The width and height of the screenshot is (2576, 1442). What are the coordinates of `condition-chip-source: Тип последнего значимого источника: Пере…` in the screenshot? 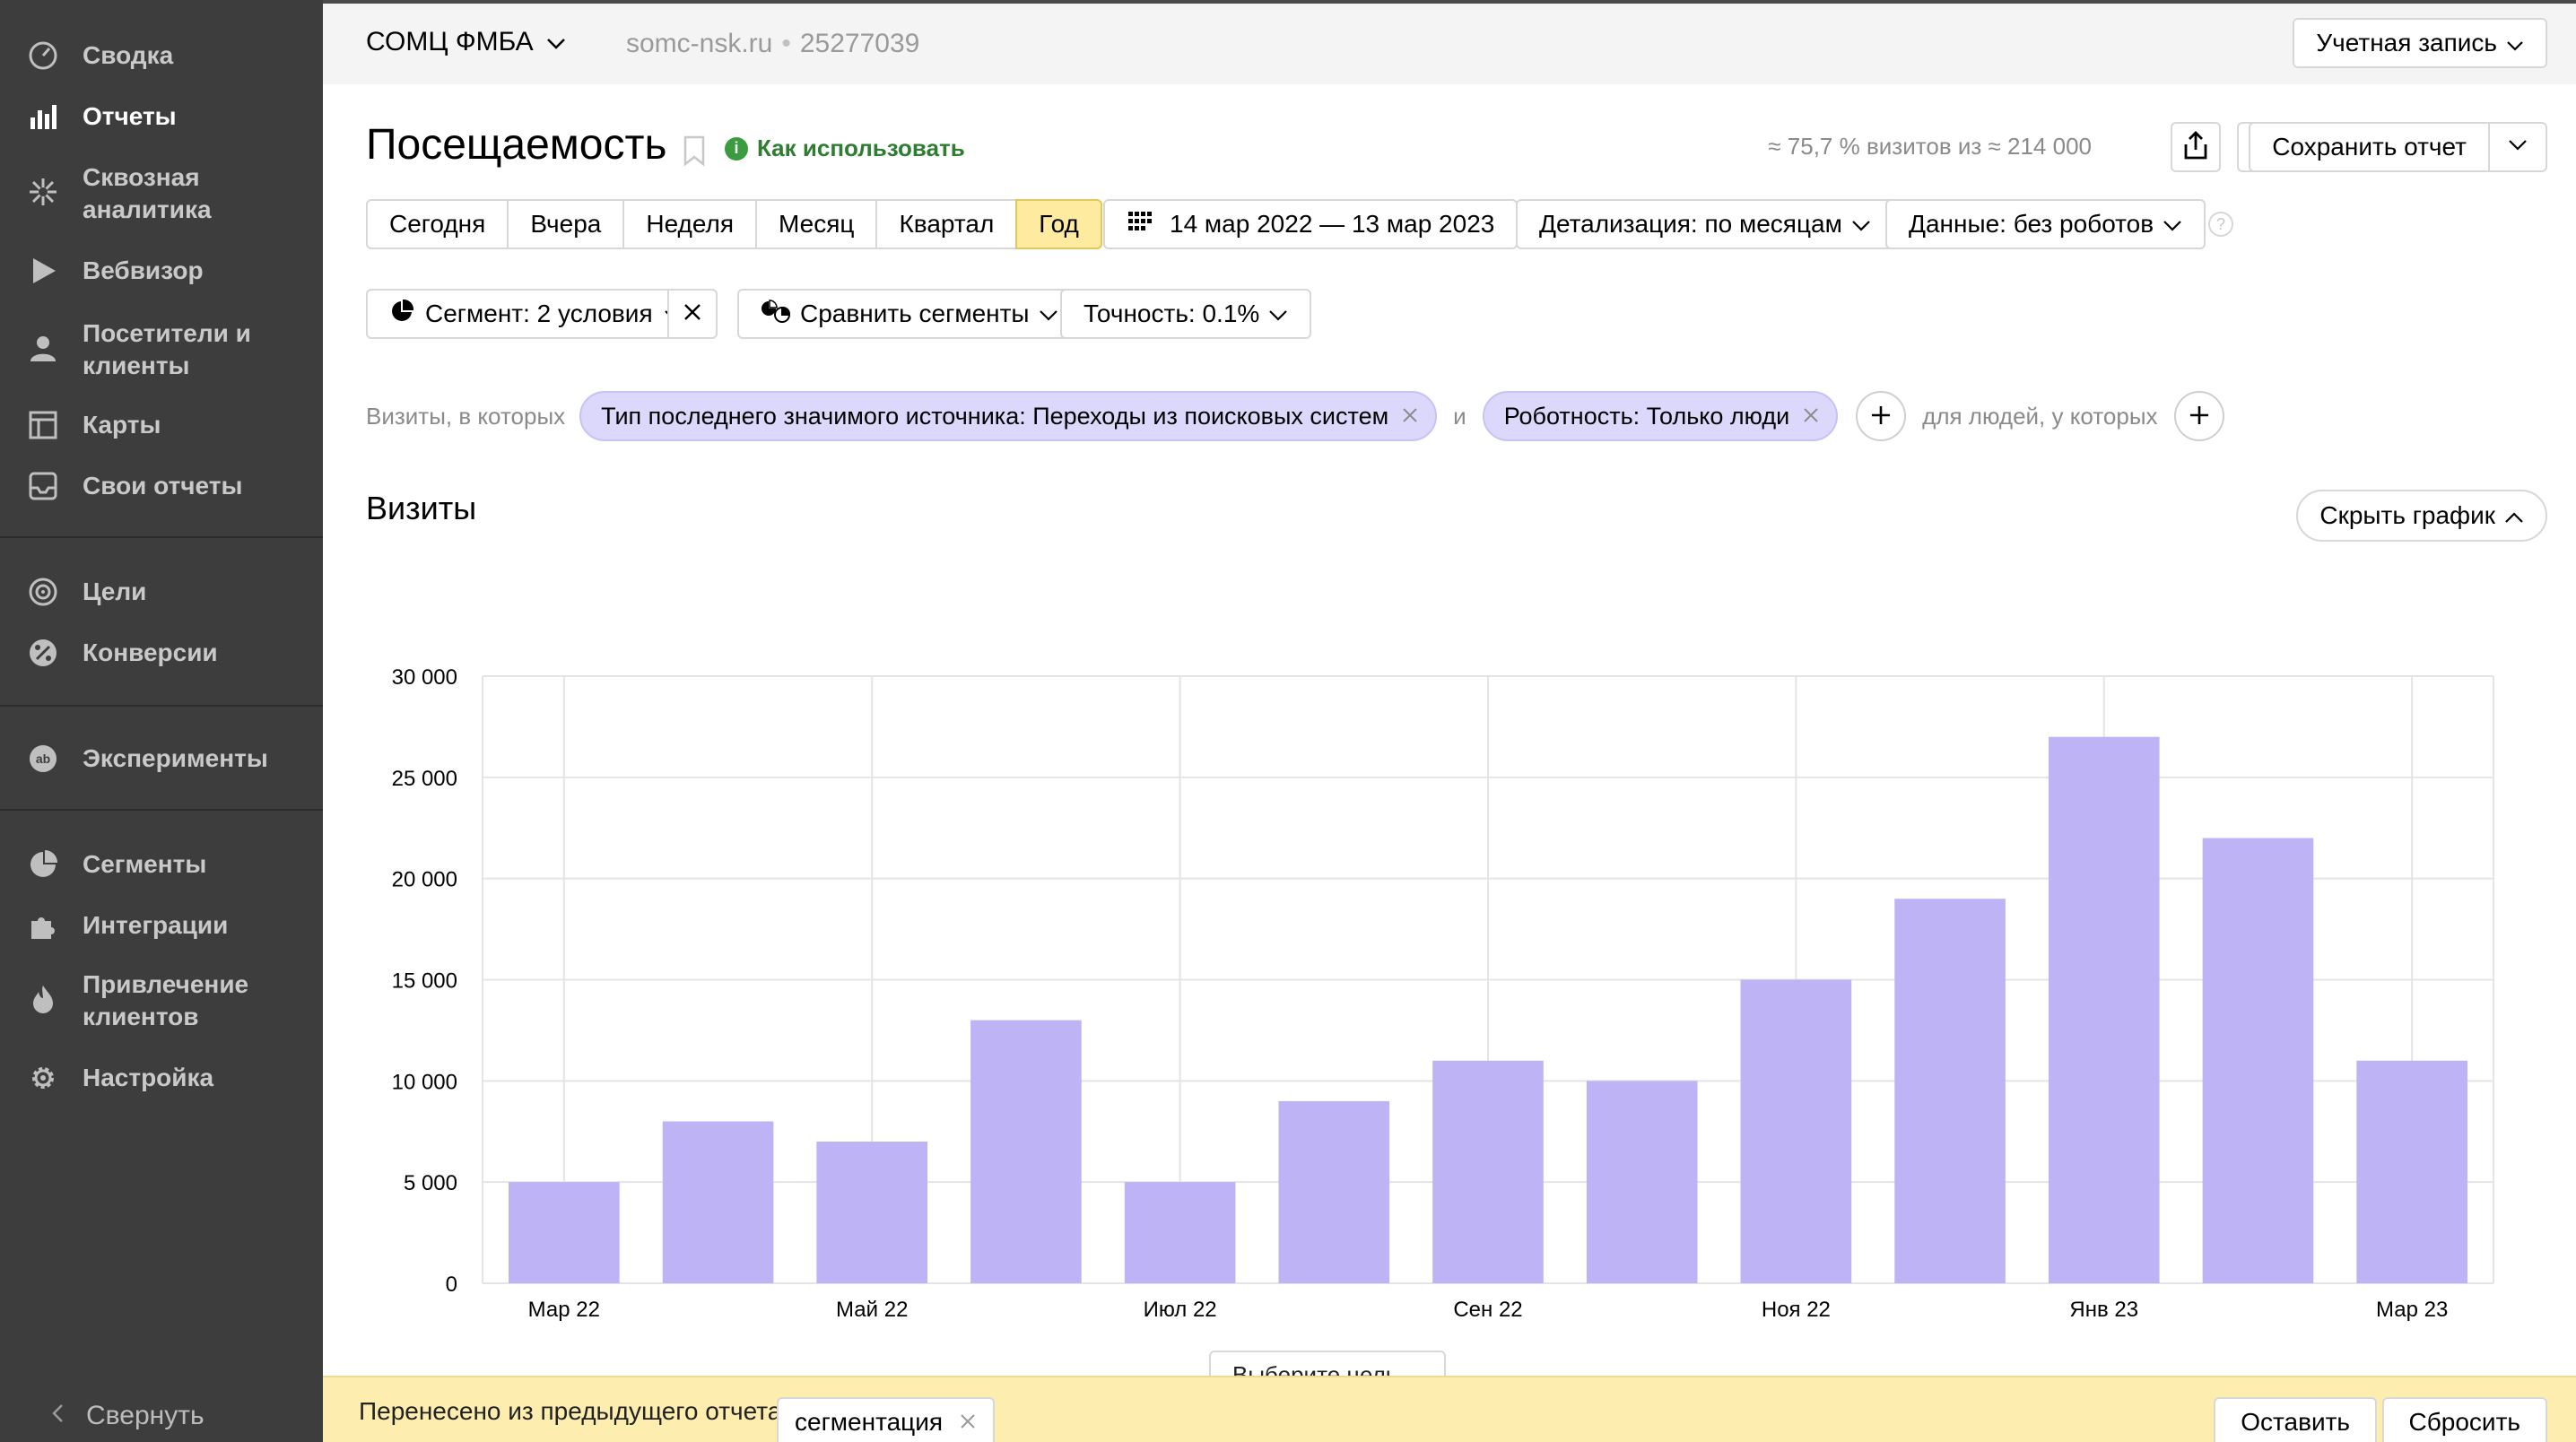 It's located at (1008, 416).